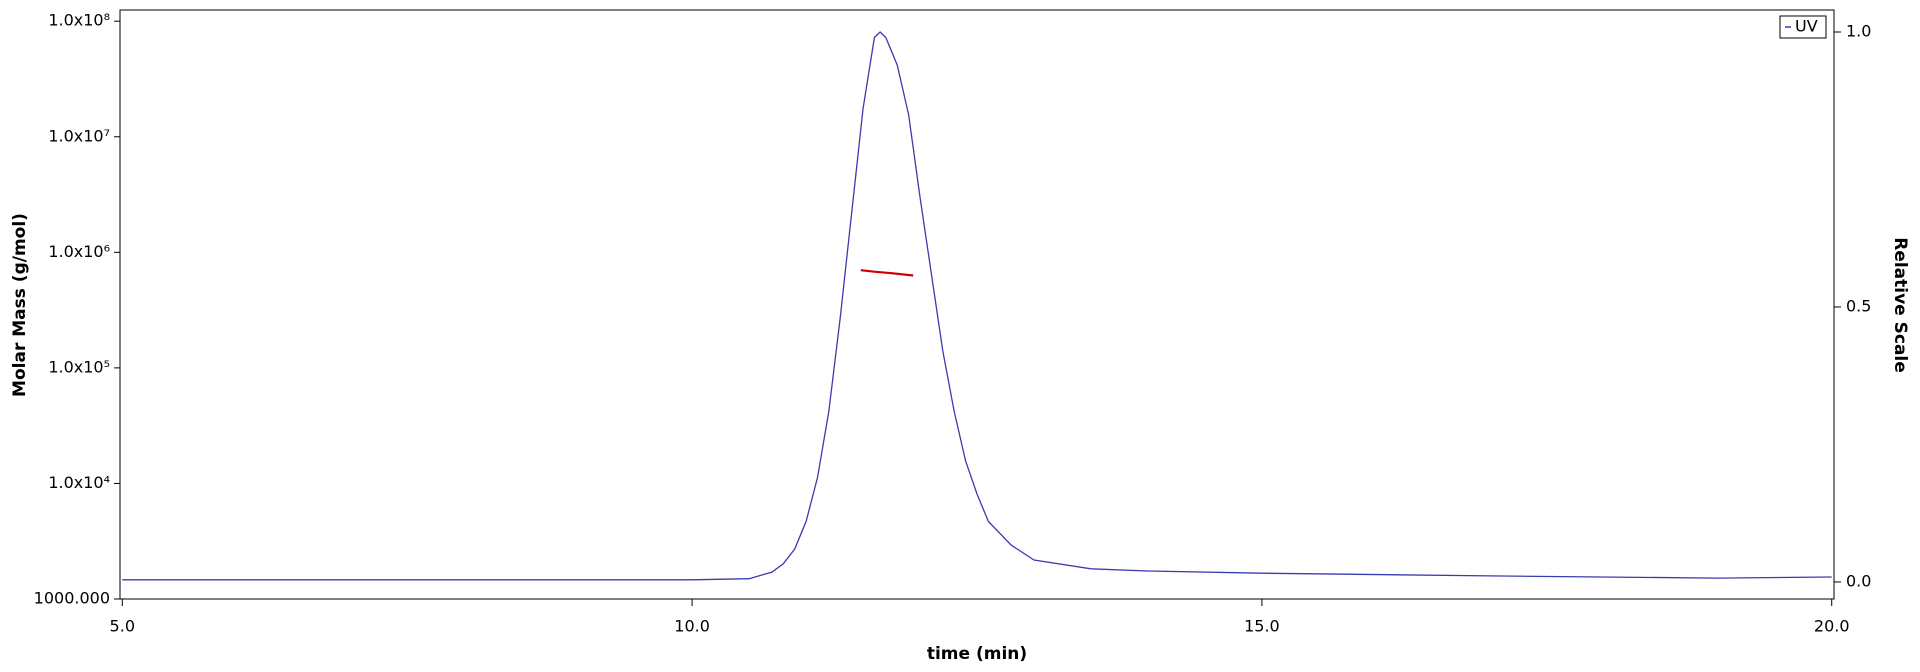 The width and height of the screenshot is (1920, 672). I want to click on legend-label: UV, so click(1806, 26).